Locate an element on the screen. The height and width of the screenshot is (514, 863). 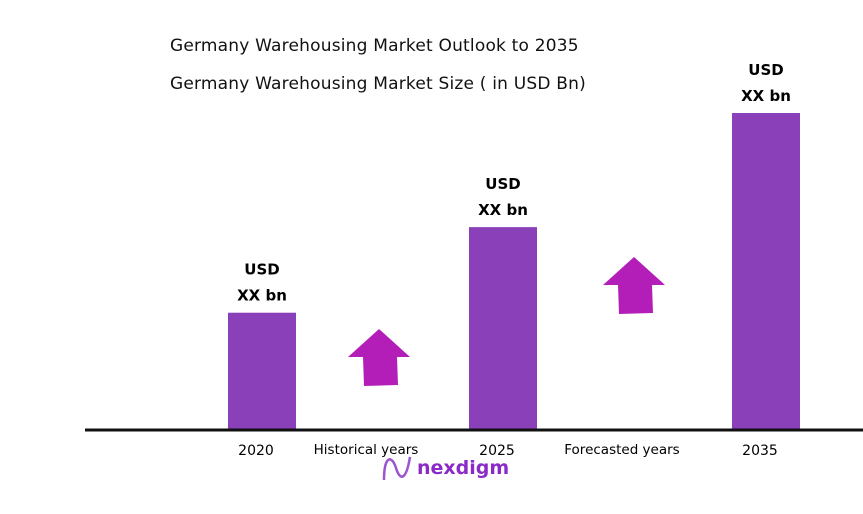
period-label-historical: Historical years is located at coordinates (366, 450).